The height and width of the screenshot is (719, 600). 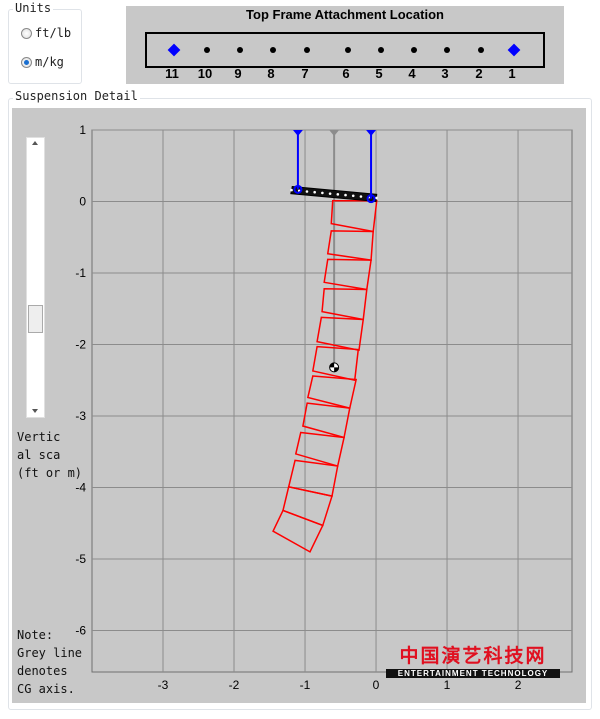 What do you see at coordinates (345, 14) in the screenshot?
I see `top-frame-title: Top Frame Attachment Location` at bounding box center [345, 14].